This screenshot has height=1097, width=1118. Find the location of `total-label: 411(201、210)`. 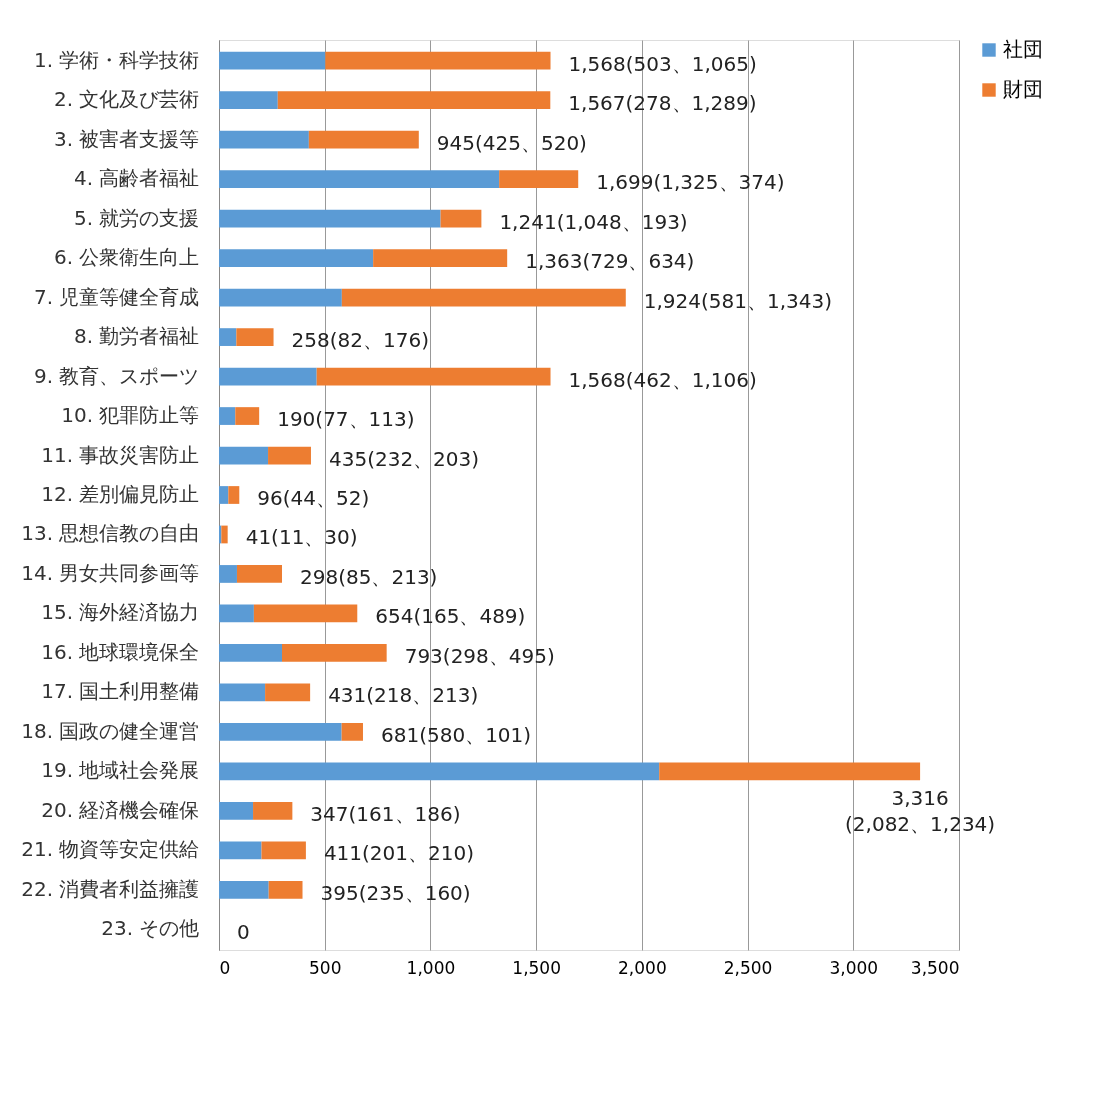

total-label: 411(201、210) is located at coordinates (399, 853).